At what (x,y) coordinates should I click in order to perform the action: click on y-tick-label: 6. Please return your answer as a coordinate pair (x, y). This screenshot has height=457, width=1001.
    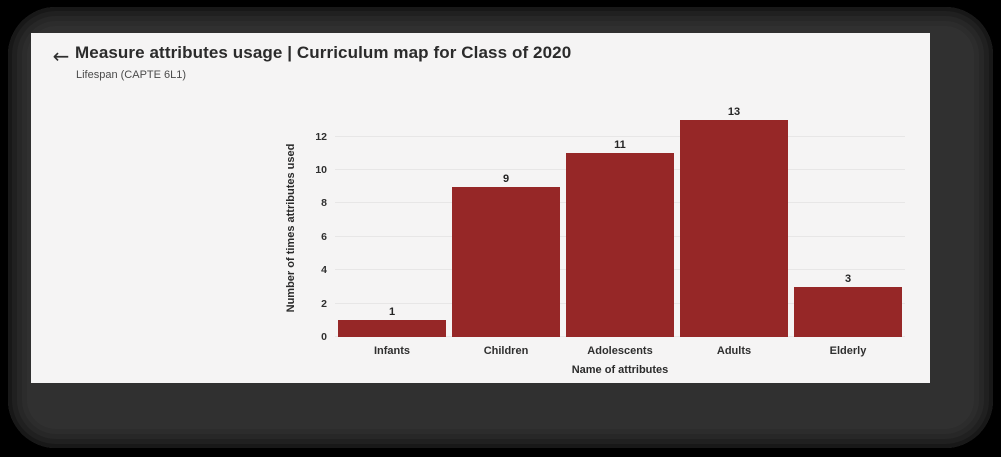
    Looking at the image, I should click on (324, 236).